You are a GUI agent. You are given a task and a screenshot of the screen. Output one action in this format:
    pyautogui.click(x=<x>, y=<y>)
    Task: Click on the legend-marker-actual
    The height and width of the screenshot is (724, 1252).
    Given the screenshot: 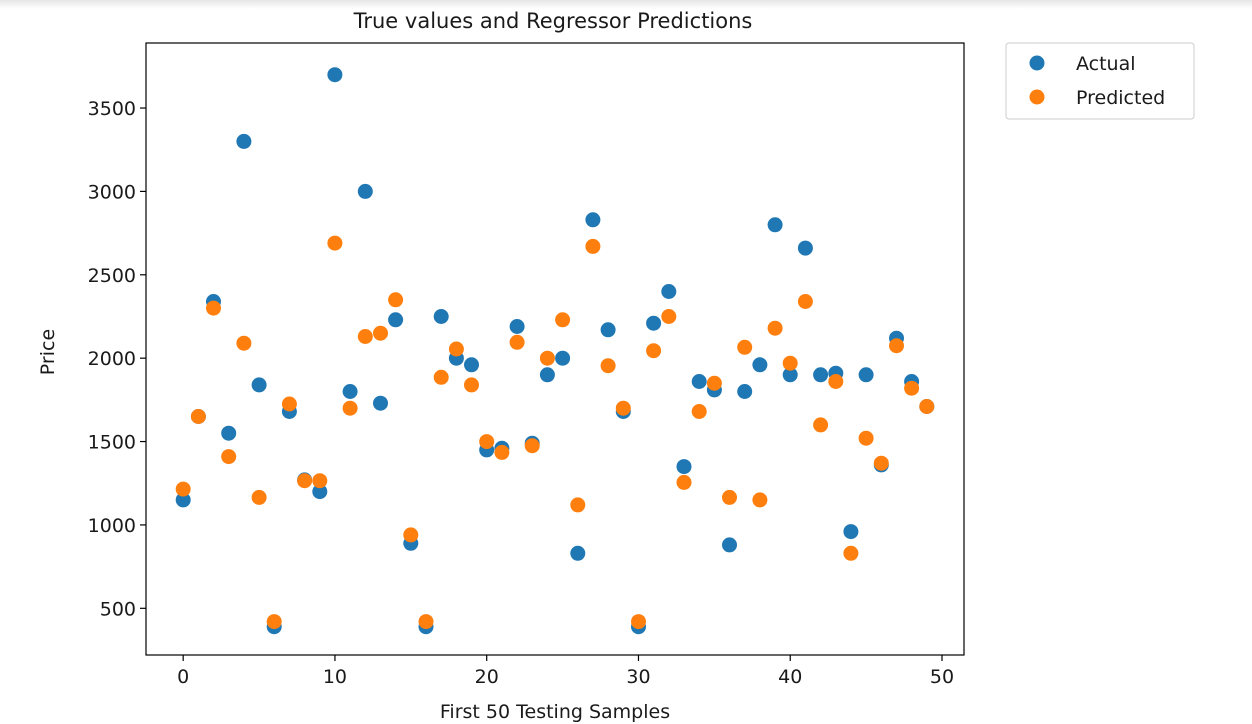 What is the action you would take?
    pyautogui.click(x=1037, y=63)
    